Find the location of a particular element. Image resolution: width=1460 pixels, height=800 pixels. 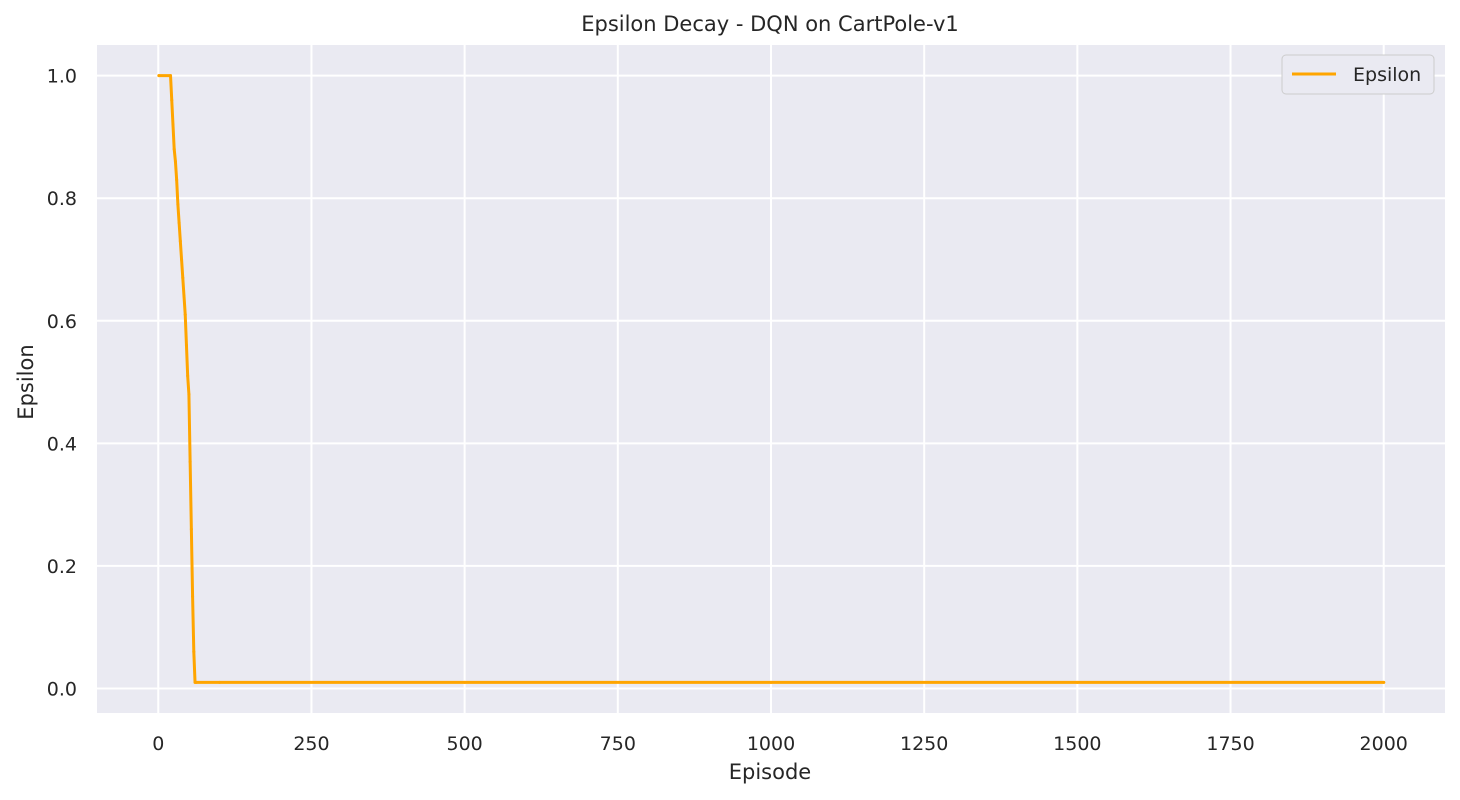

legend-box is located at coordinates (1358, 74).